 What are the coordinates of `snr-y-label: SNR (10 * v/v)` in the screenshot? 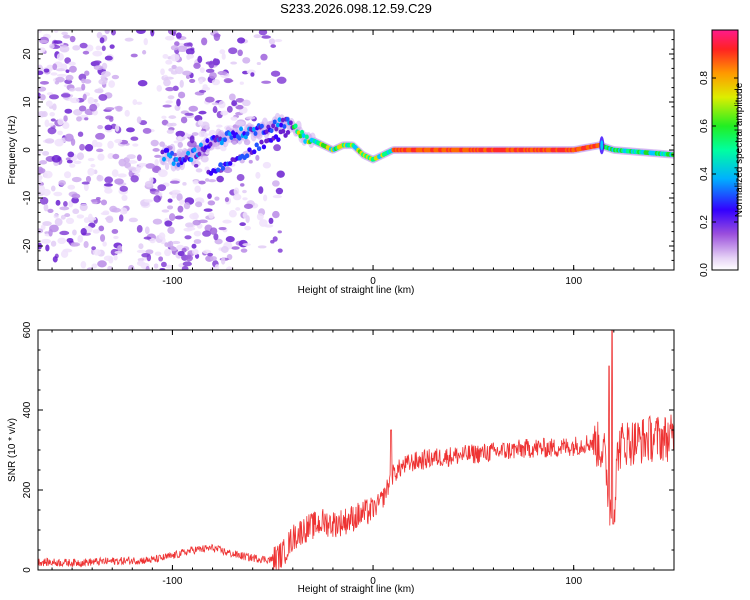 It's located at (12, 450).